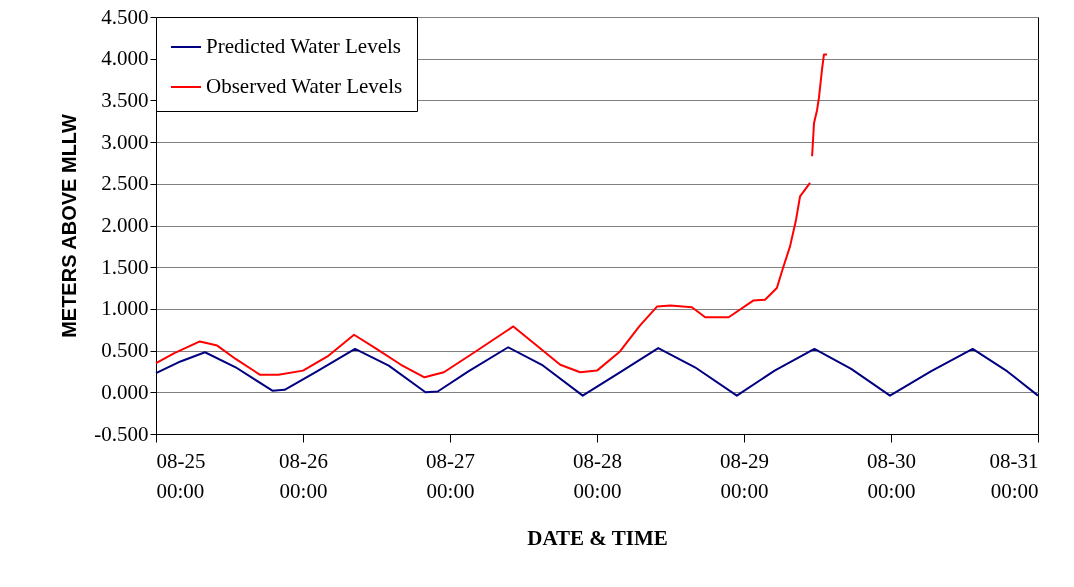 The image size is (1074, 587). What do you see at coordinates (125, 16) in the screenshot?
I see `y-tick-label: 4.500` at bounding box center [125, 16].